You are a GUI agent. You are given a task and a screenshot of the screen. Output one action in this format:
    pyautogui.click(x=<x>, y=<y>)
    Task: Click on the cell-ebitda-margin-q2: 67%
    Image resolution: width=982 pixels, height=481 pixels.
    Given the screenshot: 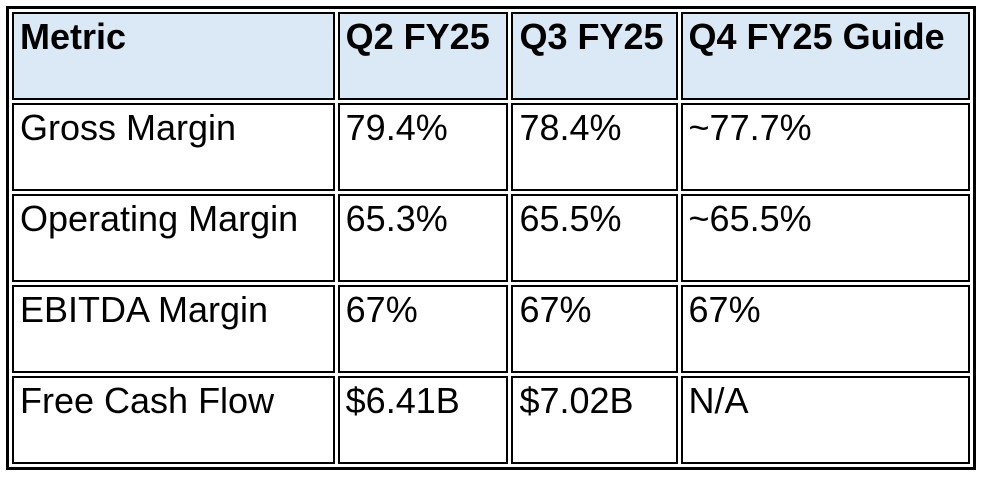 What is the action you would take?
    pyautogui.click(x=423, y=329)
    